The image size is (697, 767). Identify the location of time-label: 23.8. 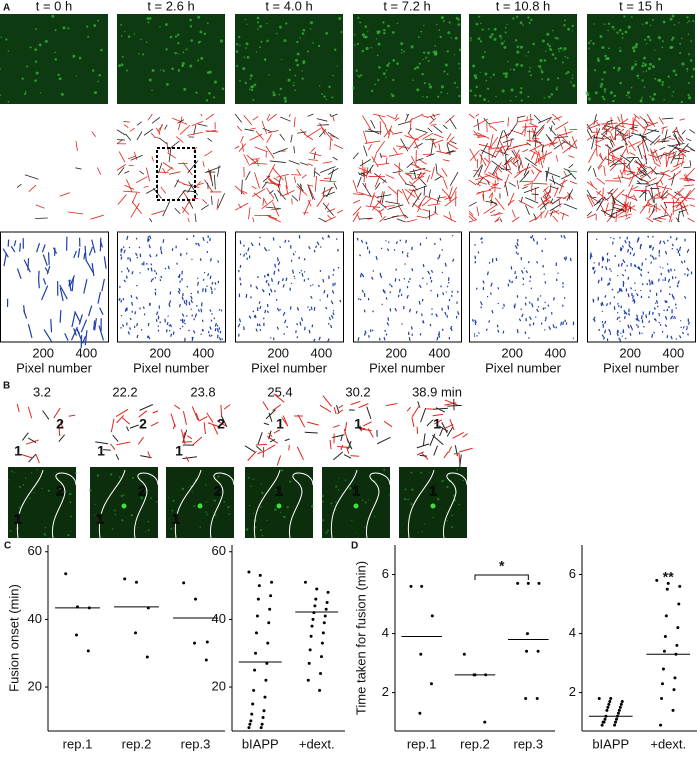
(202, 391).